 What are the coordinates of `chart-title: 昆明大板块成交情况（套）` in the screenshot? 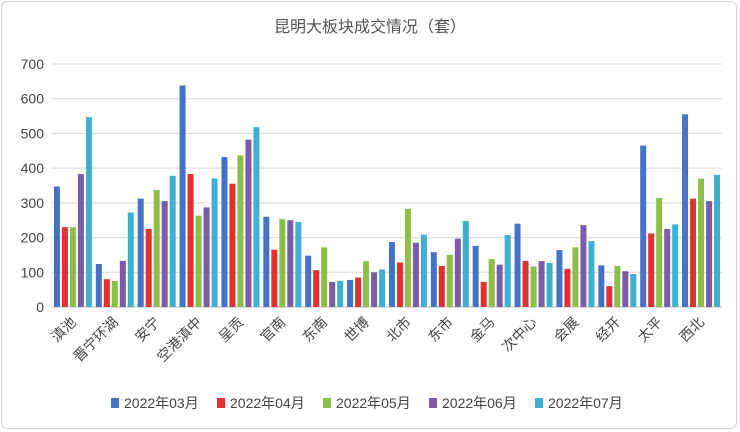 It's located at (370, 26).